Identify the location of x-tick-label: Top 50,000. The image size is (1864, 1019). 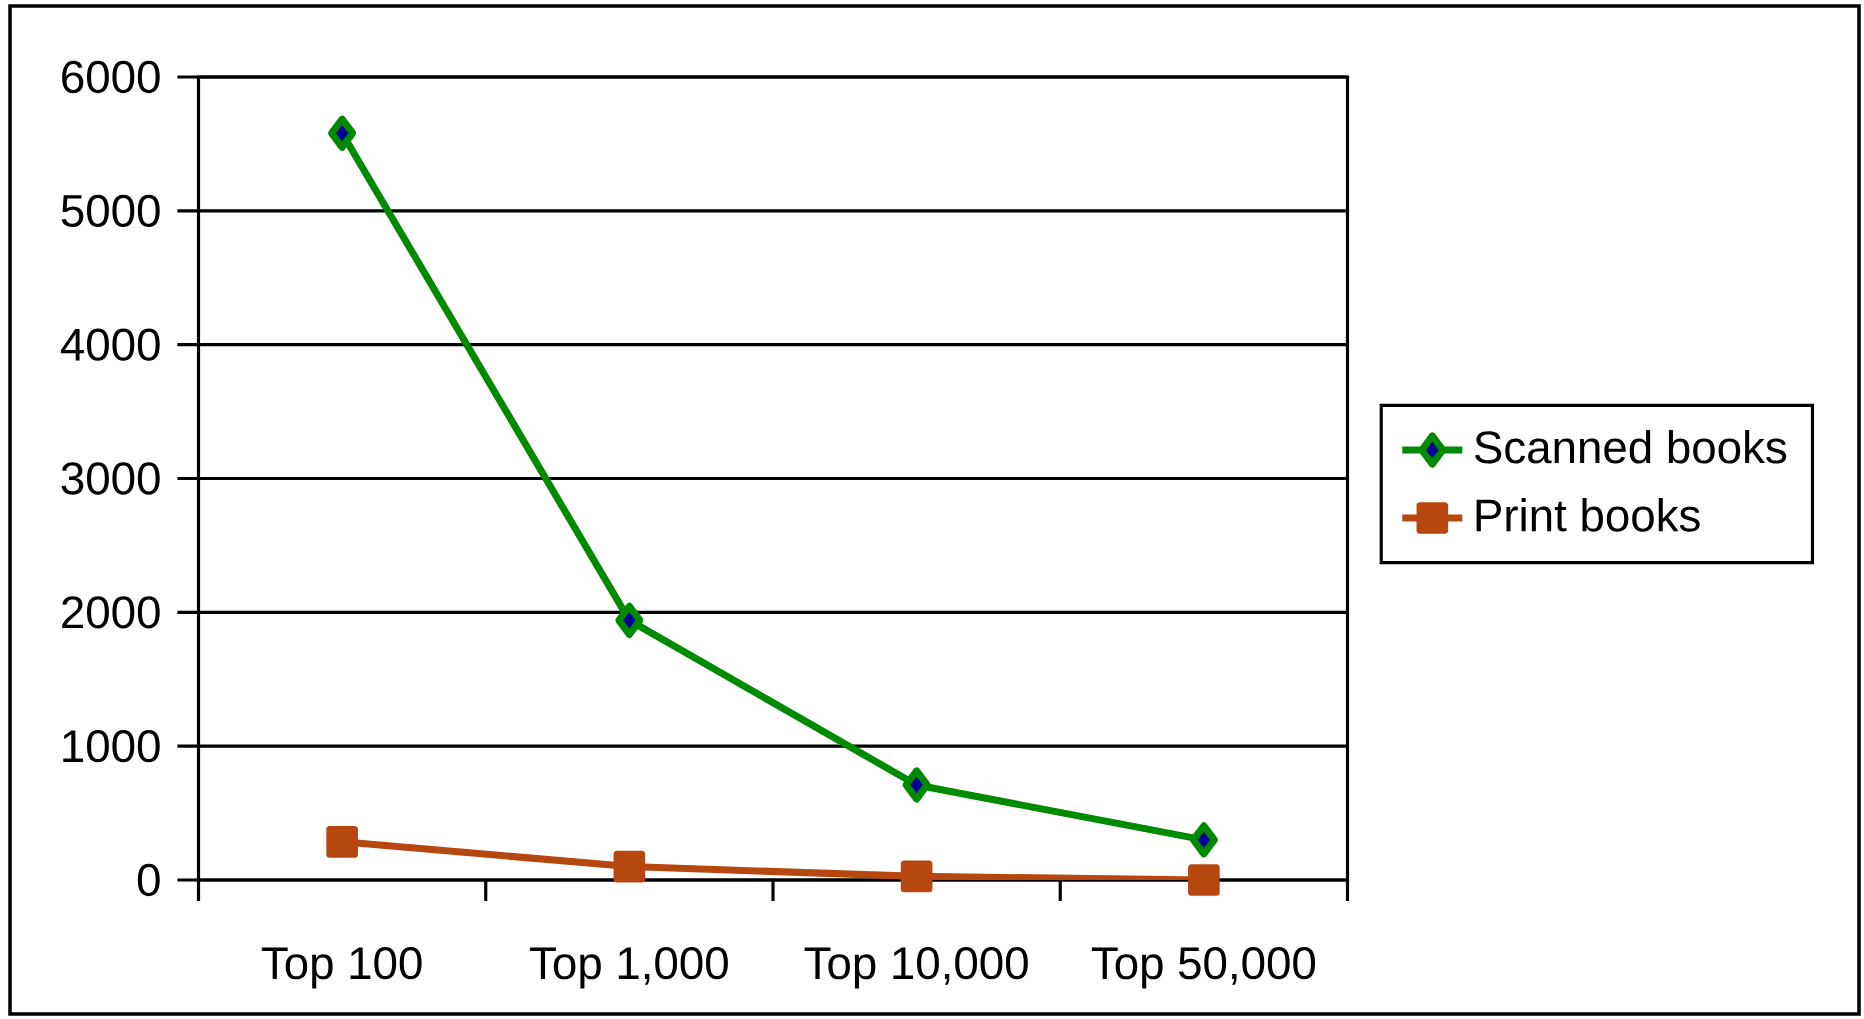
(1203, 967).